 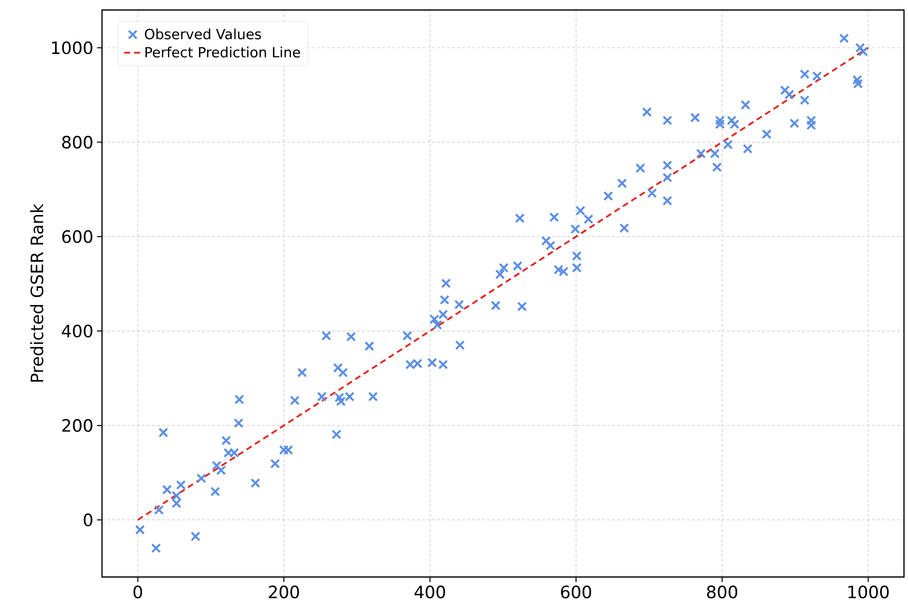 What do you see at coordinates (77, 331) in the screenshot?
I see `y-tick-label: 400` at bounding box center [77, 331].